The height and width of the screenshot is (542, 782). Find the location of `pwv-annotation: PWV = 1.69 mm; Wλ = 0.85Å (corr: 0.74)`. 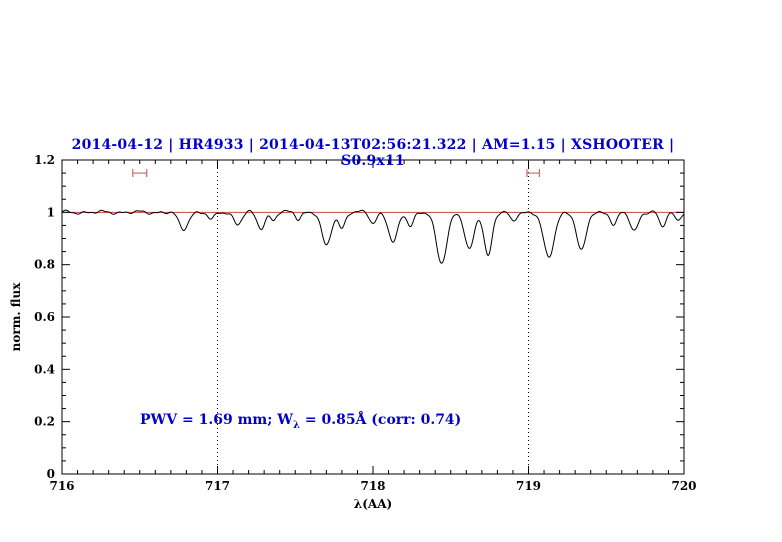

pwv-annotation: PWV = 1.69 mm; Wλ = 0.85Å (corr: 0.74) is located at coordinates (300, 421).